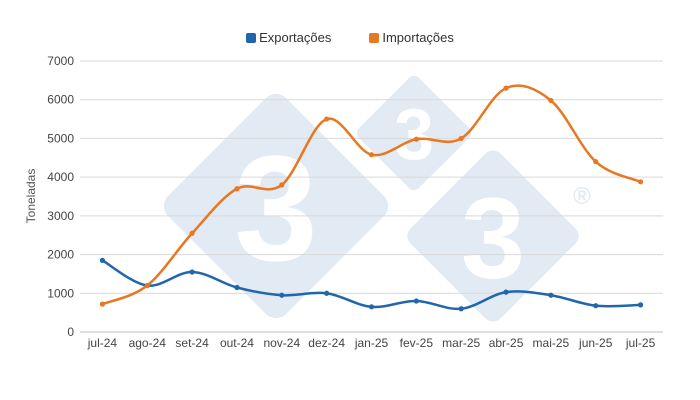  Describe the element at coordinates (31, 196) in the screenshot. I see `y-axis-title: Toneladas` at that location.